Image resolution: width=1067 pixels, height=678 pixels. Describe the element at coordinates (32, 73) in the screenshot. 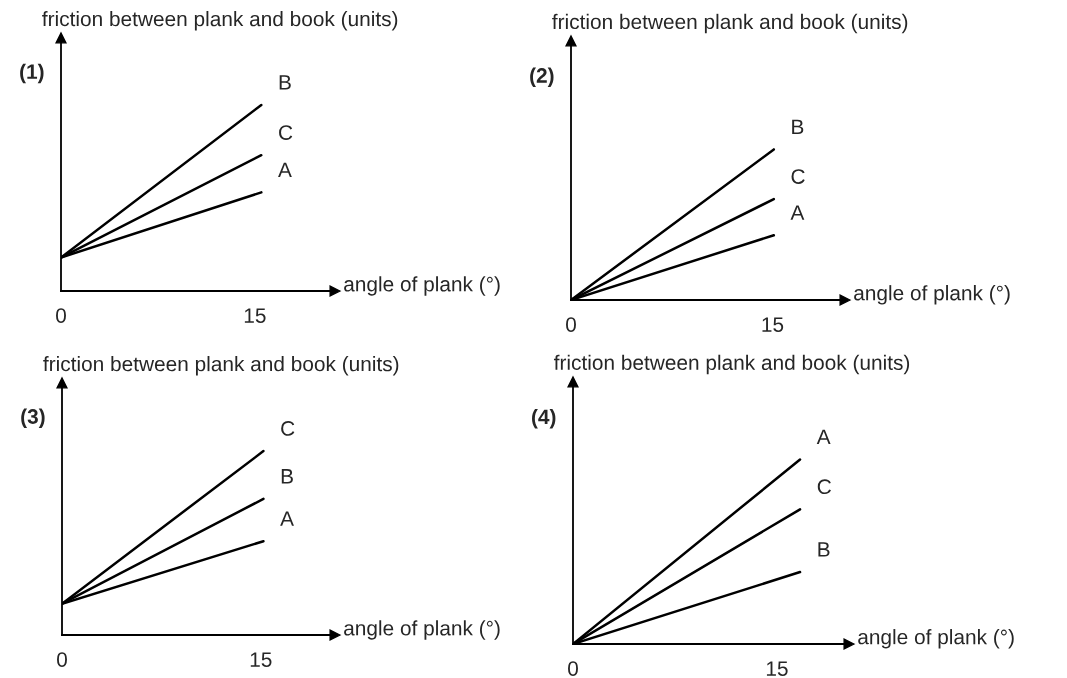

I see `chart-title: (1)` at that location.